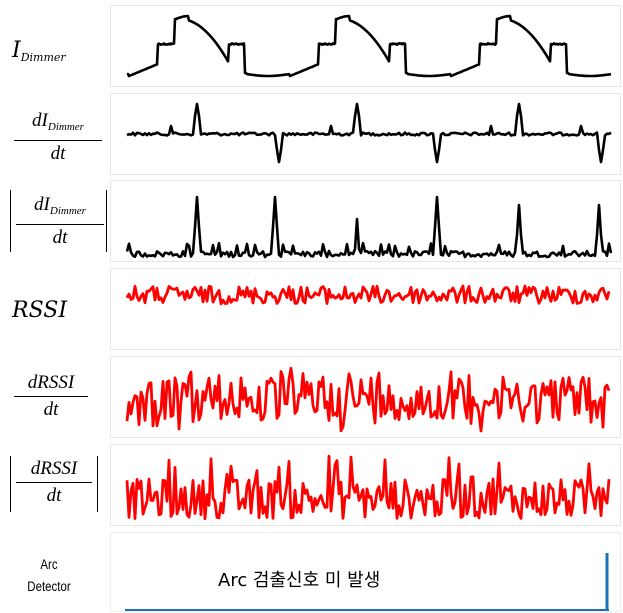  I want to click on d-rssi-denominator: dt, so click(51, 410).